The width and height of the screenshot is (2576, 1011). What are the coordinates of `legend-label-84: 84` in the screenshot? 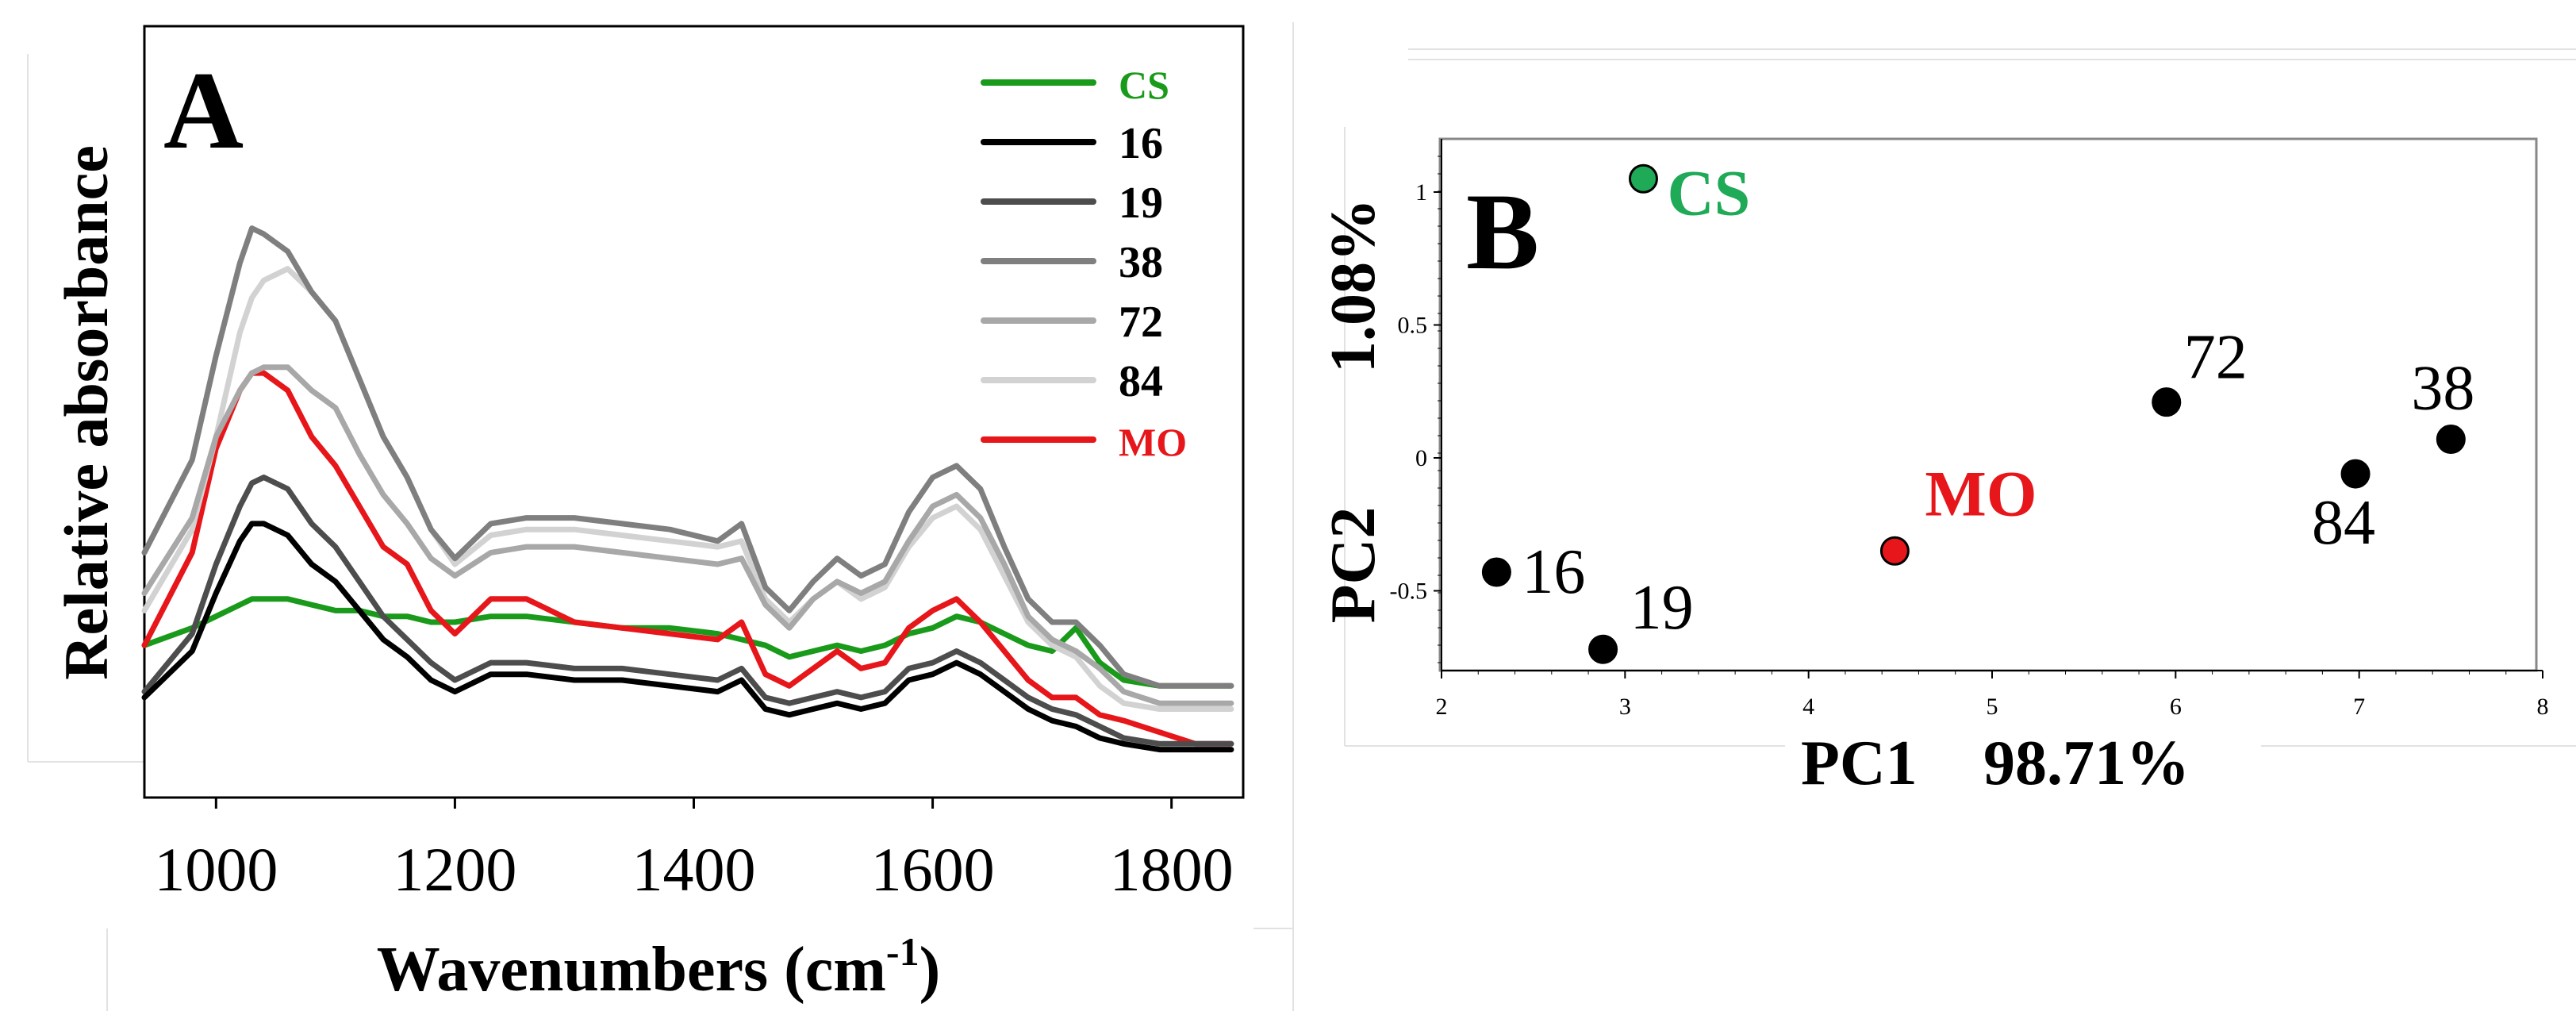 It's located at (1141, 381).